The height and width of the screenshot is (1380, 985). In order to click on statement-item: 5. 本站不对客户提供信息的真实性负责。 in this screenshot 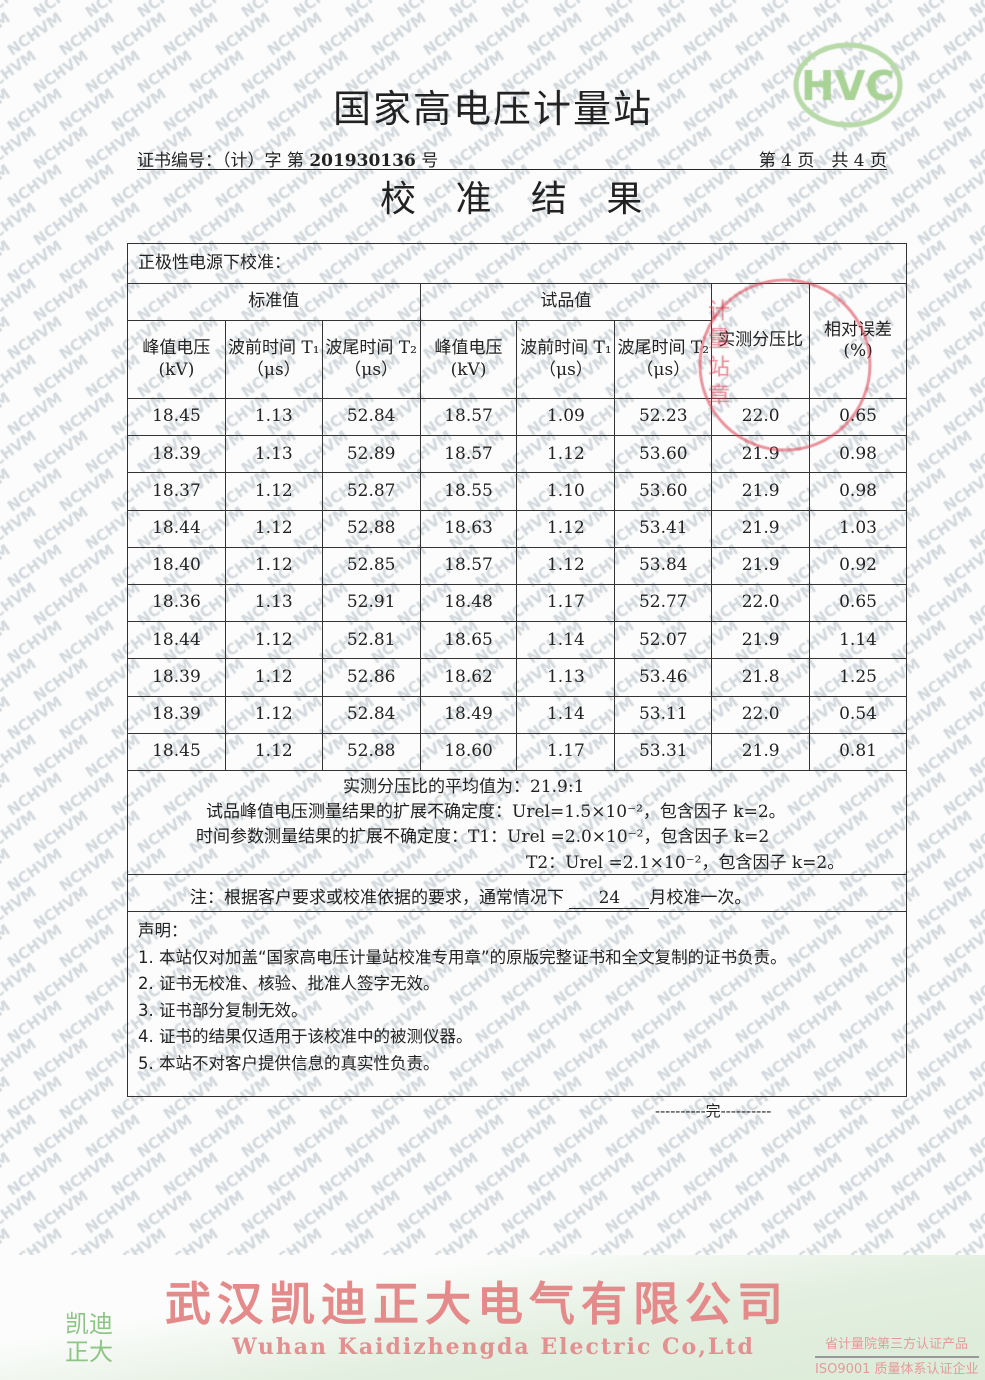, I will do `click(289, 1063)`.